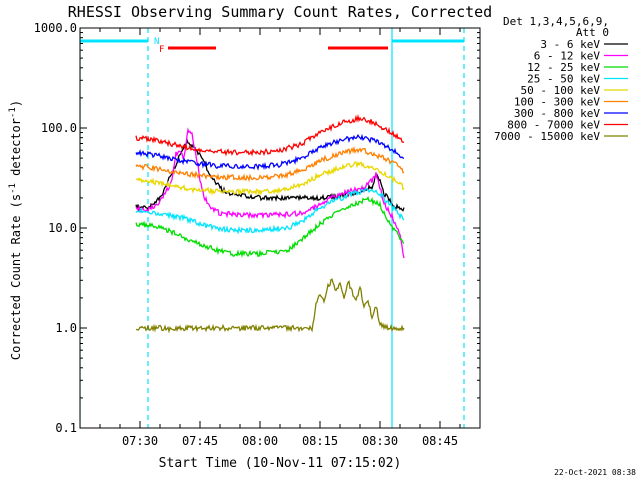 This screenshot has height=480, width=640. What do you see at coordinates (592, 32) in the screenshot?
I see `legend-header-1: Att 0` at bounding box center [592, 32].